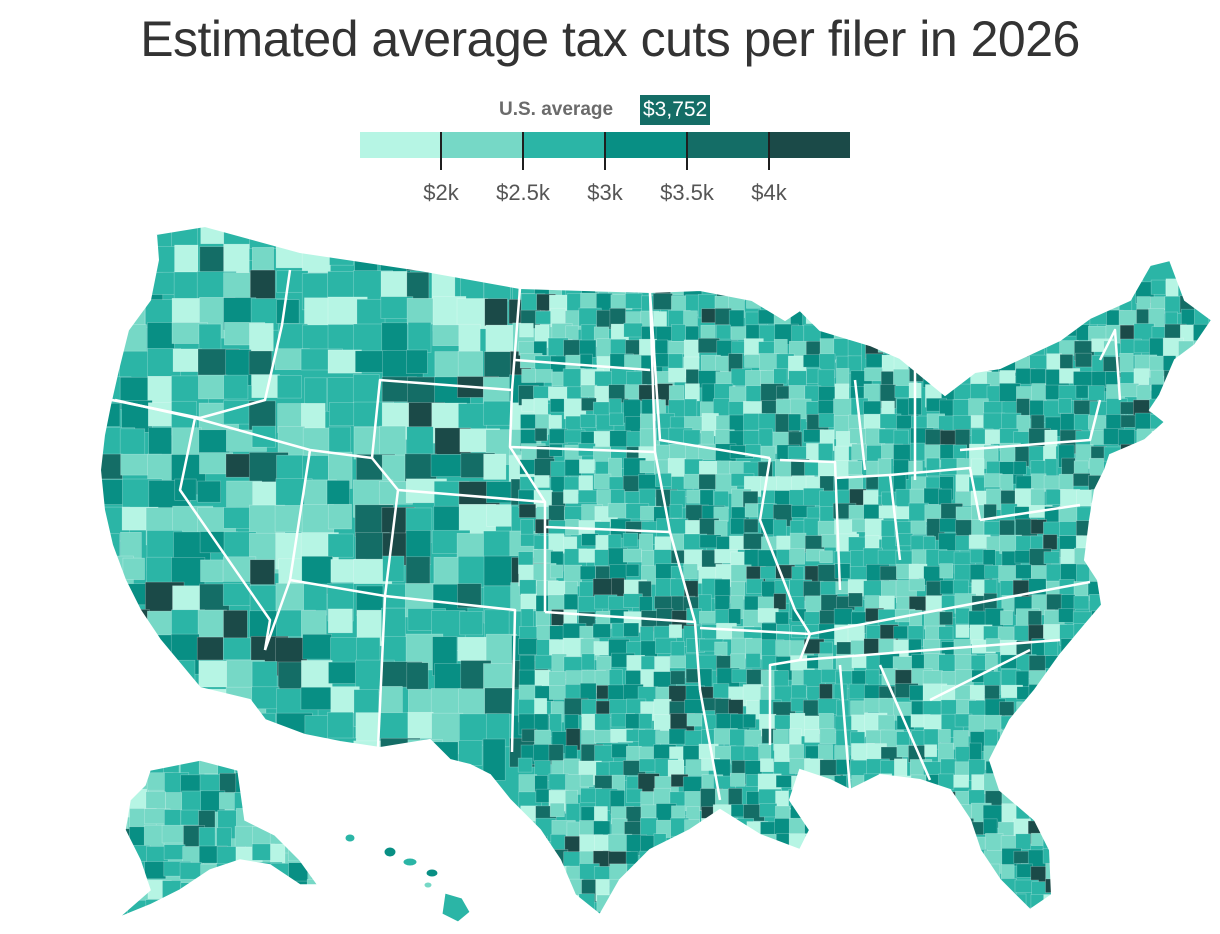 This screenshot has width=1220, height=934. I want to click on legend-tick-label: $3.5k, so click(687, 192).